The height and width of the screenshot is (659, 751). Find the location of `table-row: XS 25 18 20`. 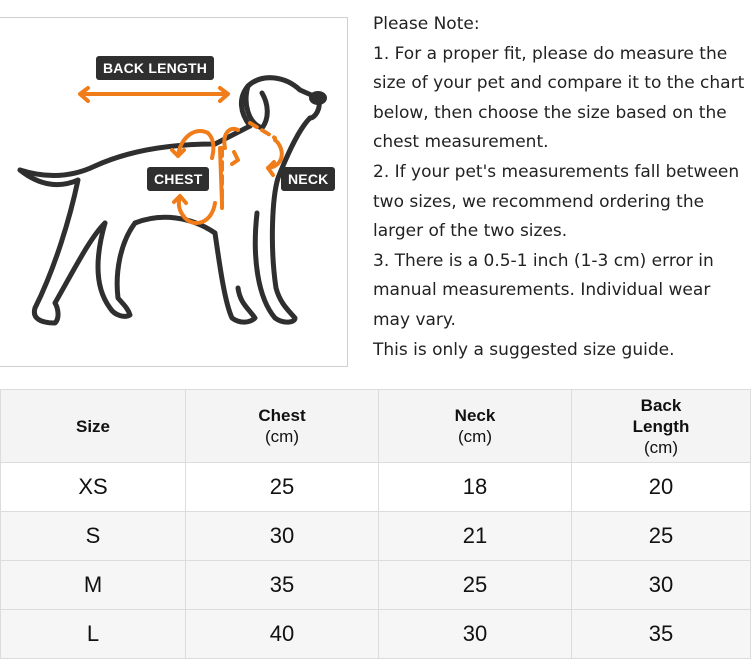

table-row: XS 25 18 20 is located at coordinates (375, 487).